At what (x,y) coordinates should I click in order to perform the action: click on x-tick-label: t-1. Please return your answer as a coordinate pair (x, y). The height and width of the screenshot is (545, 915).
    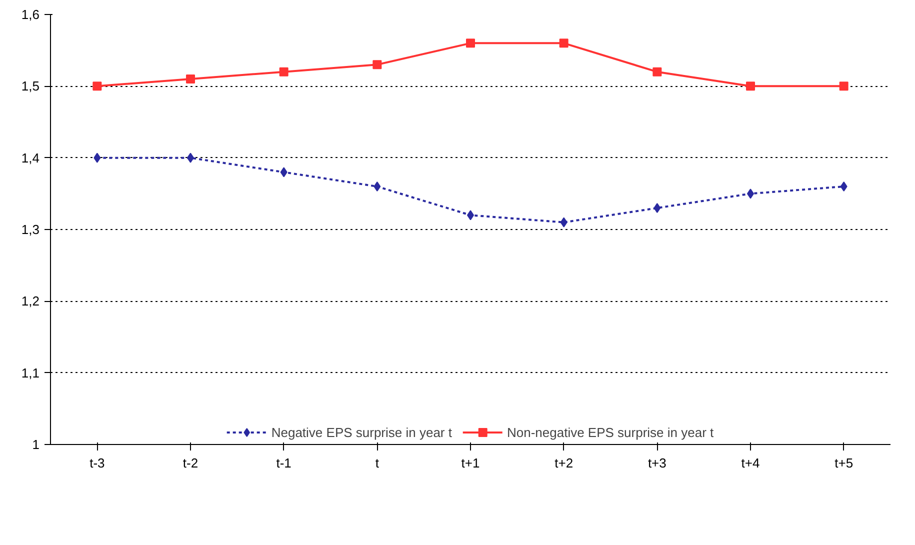
    Looking at the image, I should click on (284, 463).